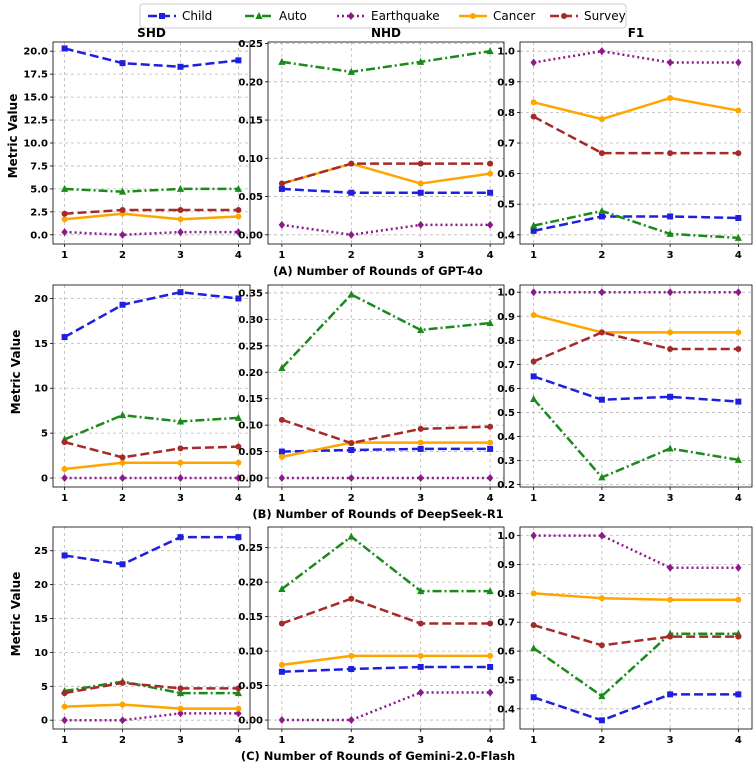 The height and width of the screenshot is (770, 756). Describe the element at coordinates (151, 33) in the screenshot. I see `panel-title: SHD` at that location.